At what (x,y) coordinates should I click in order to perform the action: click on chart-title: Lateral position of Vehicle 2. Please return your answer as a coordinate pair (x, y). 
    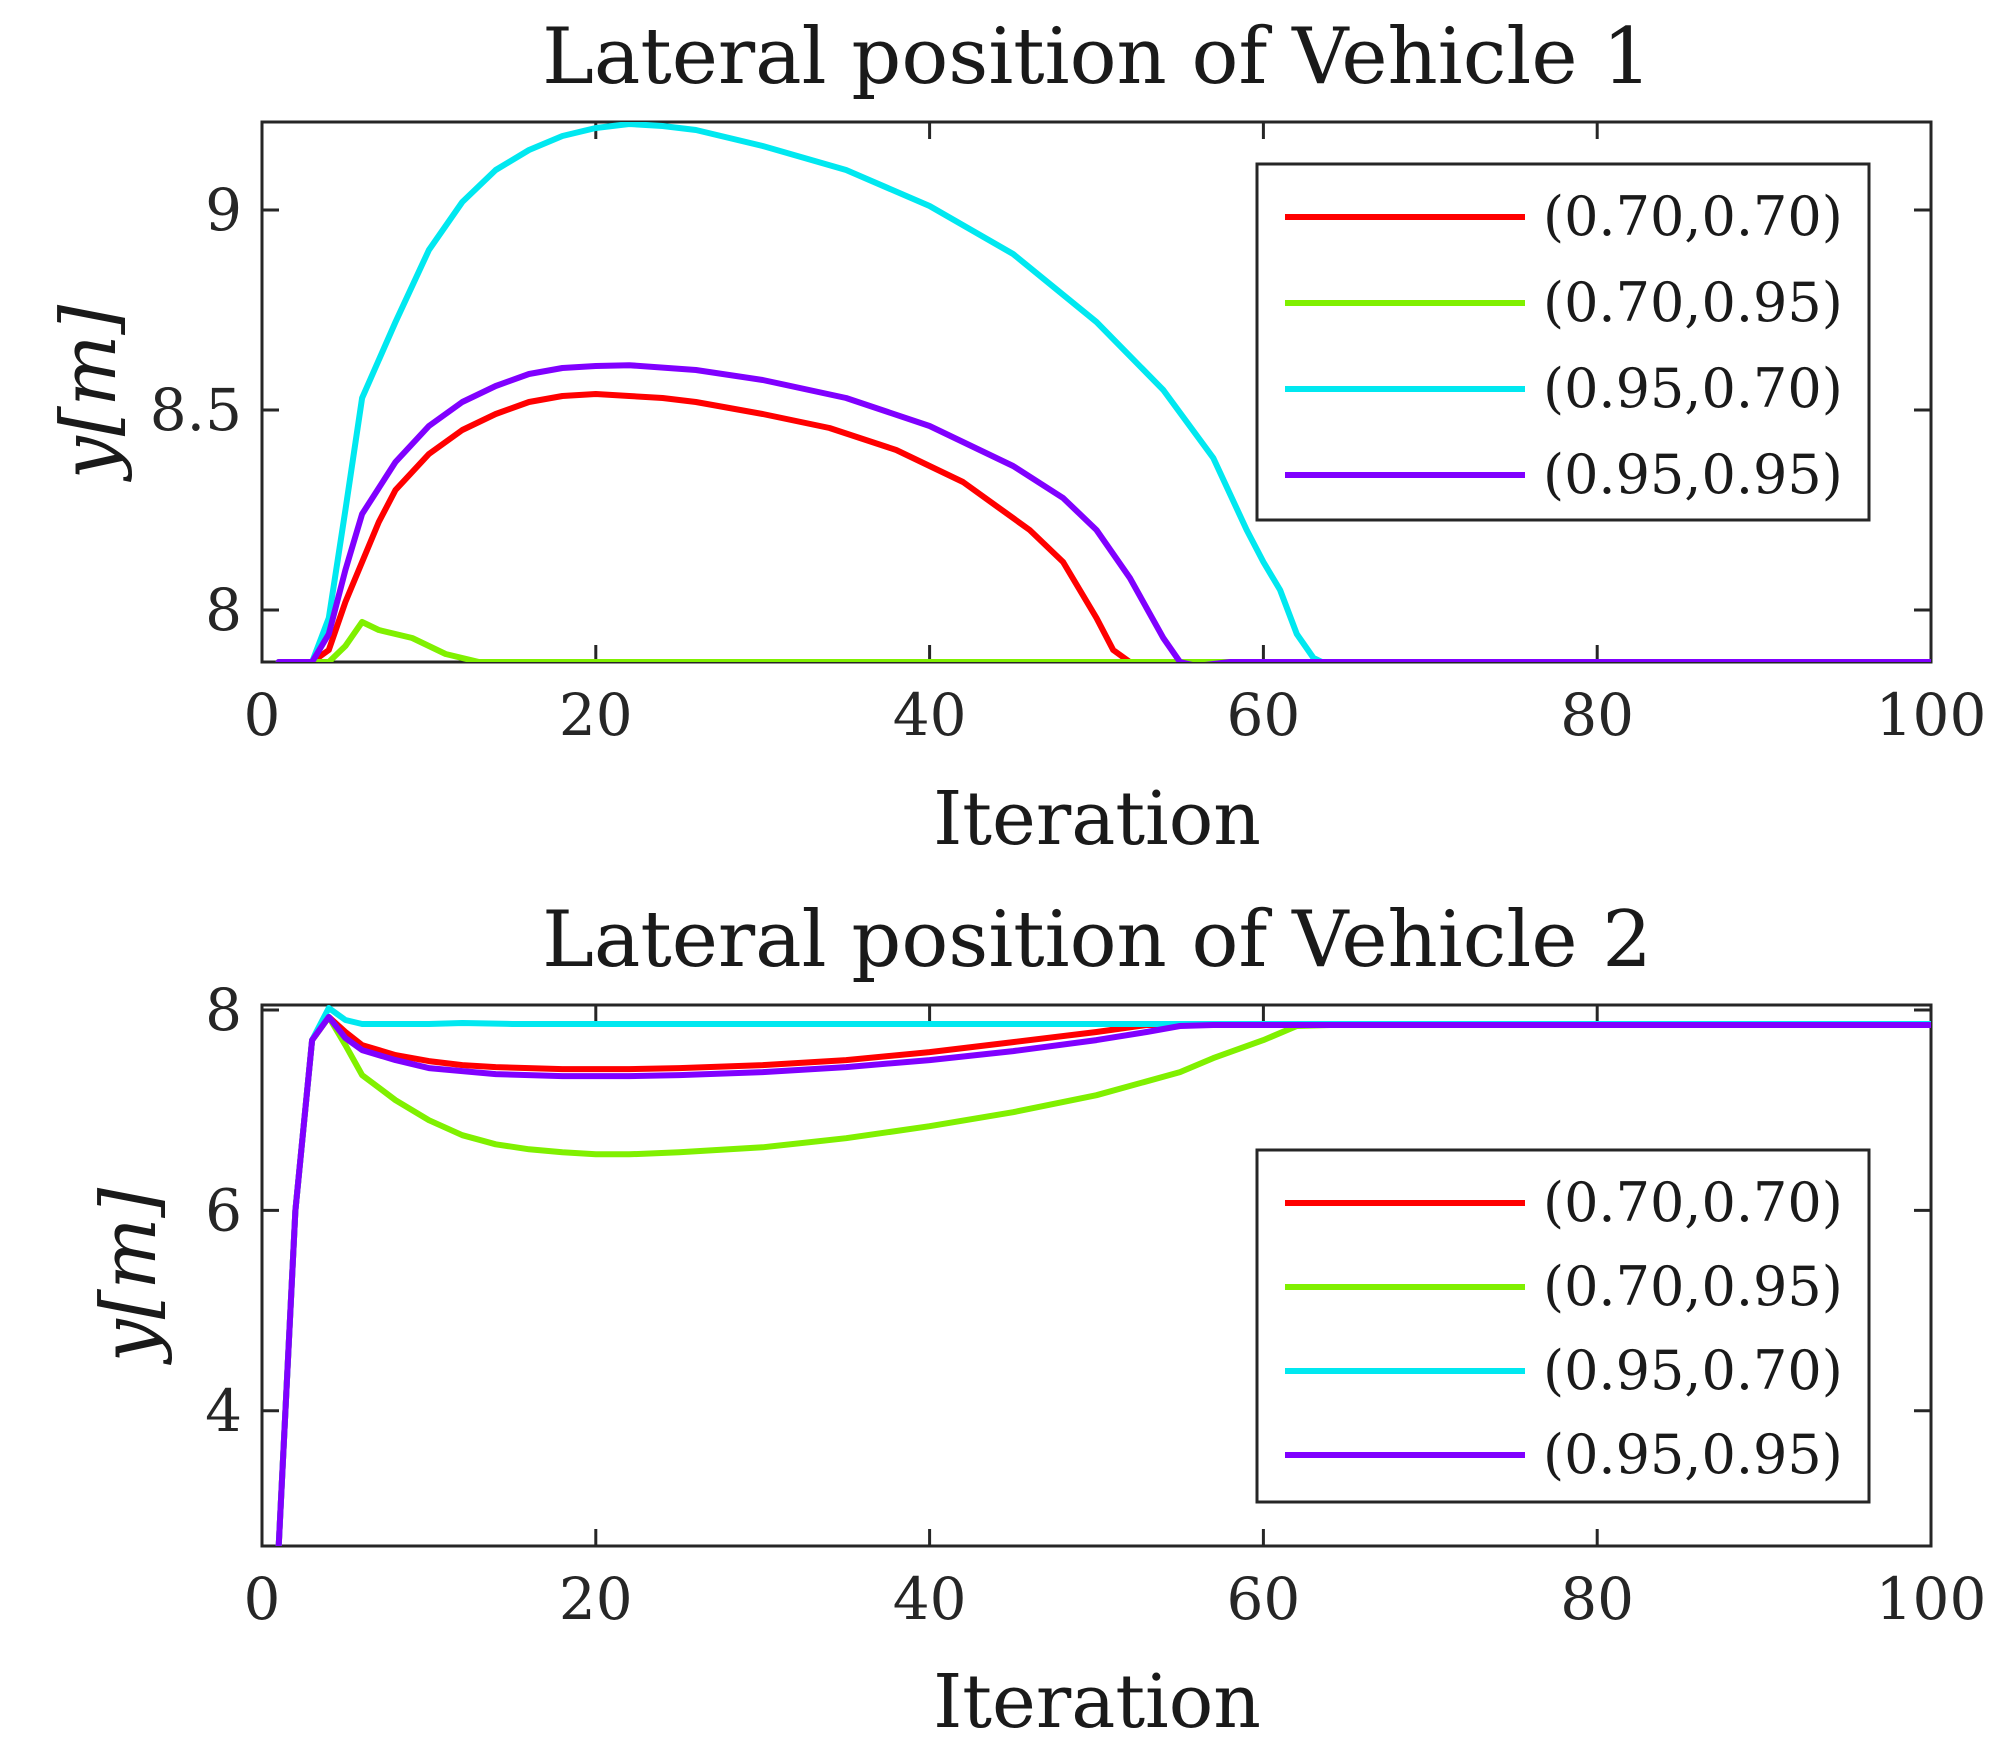
    Looking at the image, I should click on (1097, 940).